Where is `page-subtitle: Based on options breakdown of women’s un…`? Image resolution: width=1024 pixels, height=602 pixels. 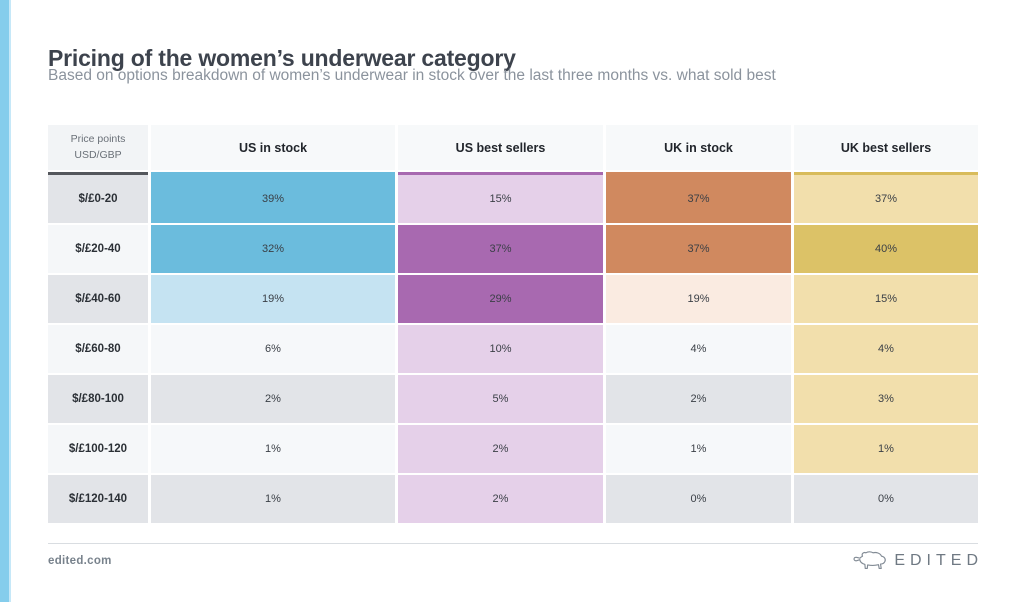
page-subtitle: Based on options breakdown of women’s un… is located at coordinates (412, 75).